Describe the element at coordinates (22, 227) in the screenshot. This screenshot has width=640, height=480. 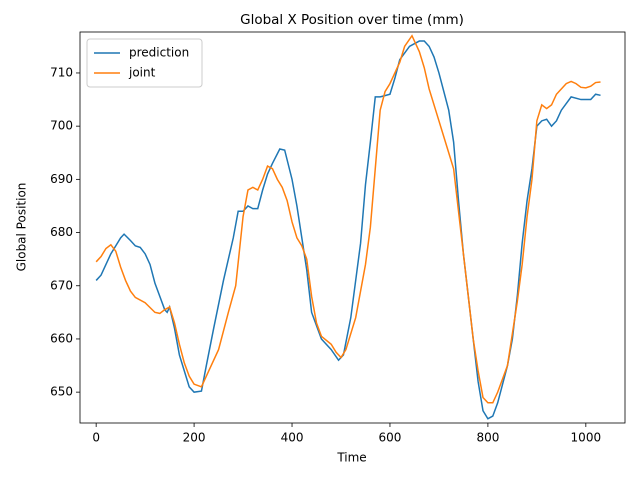
I see `y-axis-label: Global Position` at that location.